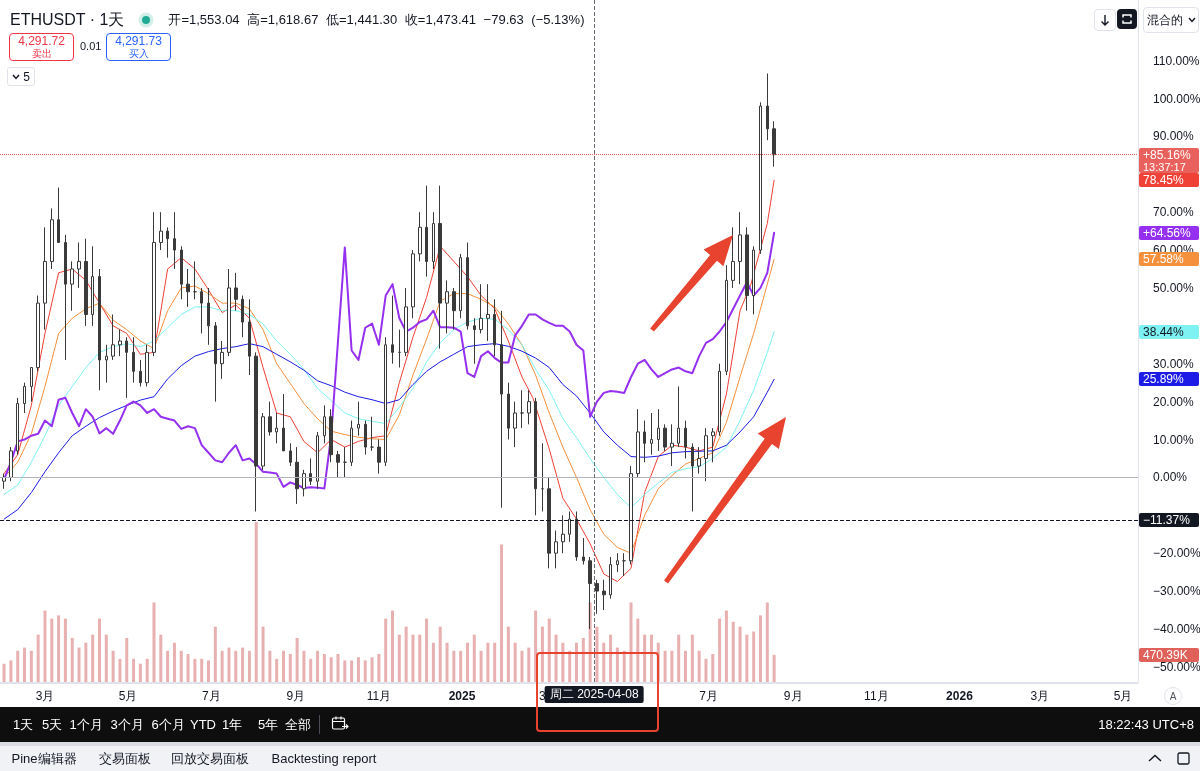  I want to click on y-tick-label: −20.00%, so click(1176, 553).